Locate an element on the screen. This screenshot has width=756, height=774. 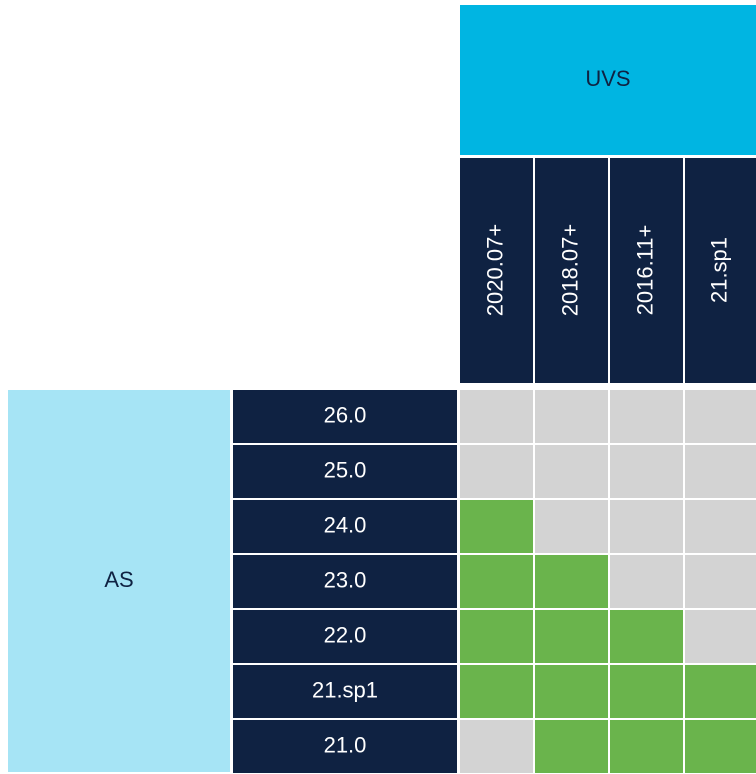
column-header-label: 2020.07+ is located at coordinates (494, 270).